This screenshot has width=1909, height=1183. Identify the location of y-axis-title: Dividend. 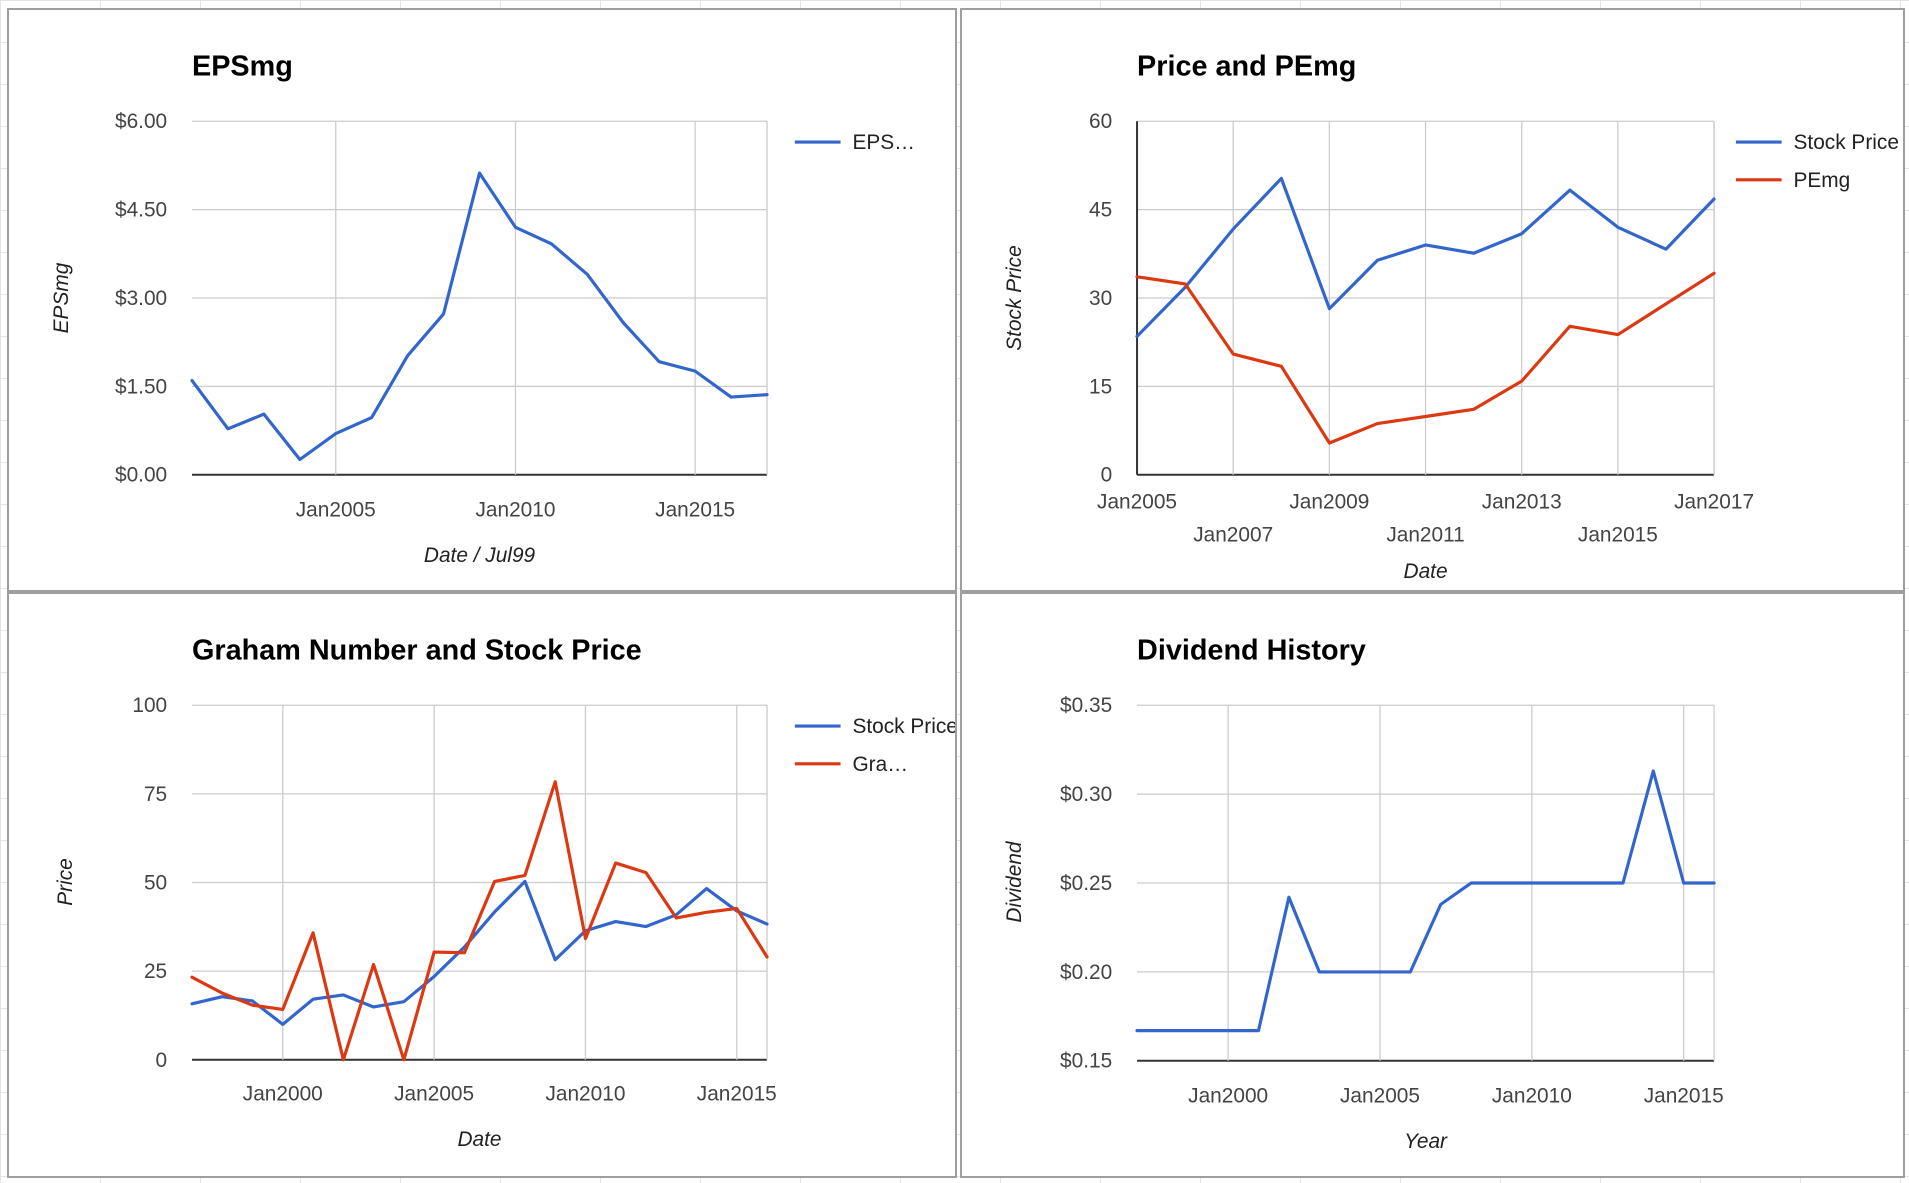
(1014, 881).